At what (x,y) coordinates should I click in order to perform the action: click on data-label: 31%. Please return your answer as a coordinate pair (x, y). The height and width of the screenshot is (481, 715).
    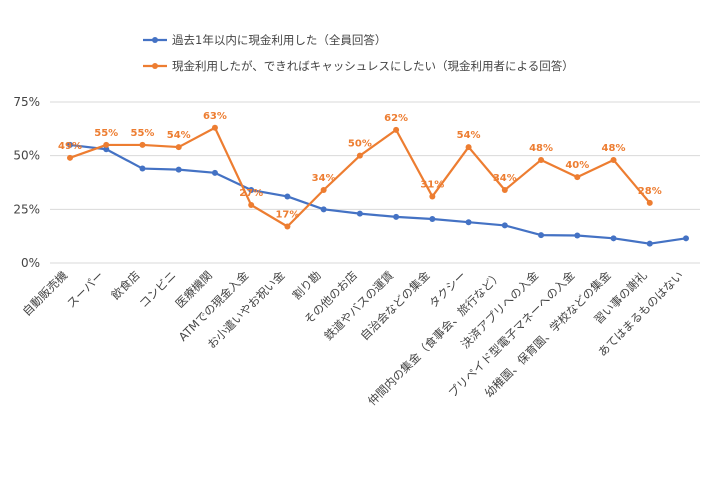
    Looking at the image, I should click on (432, 184).